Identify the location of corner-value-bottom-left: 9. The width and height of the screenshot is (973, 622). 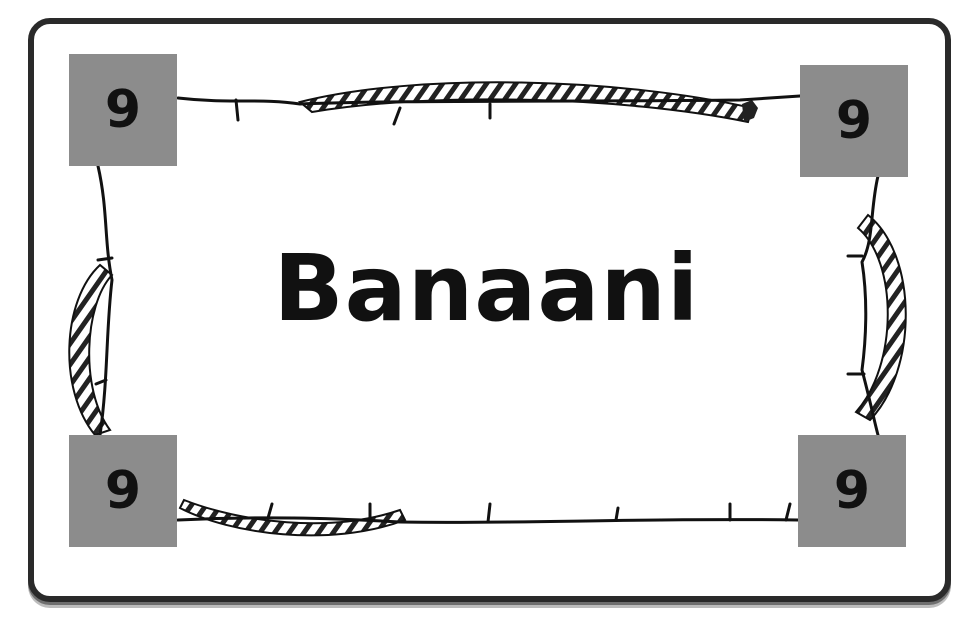
(123, 491).